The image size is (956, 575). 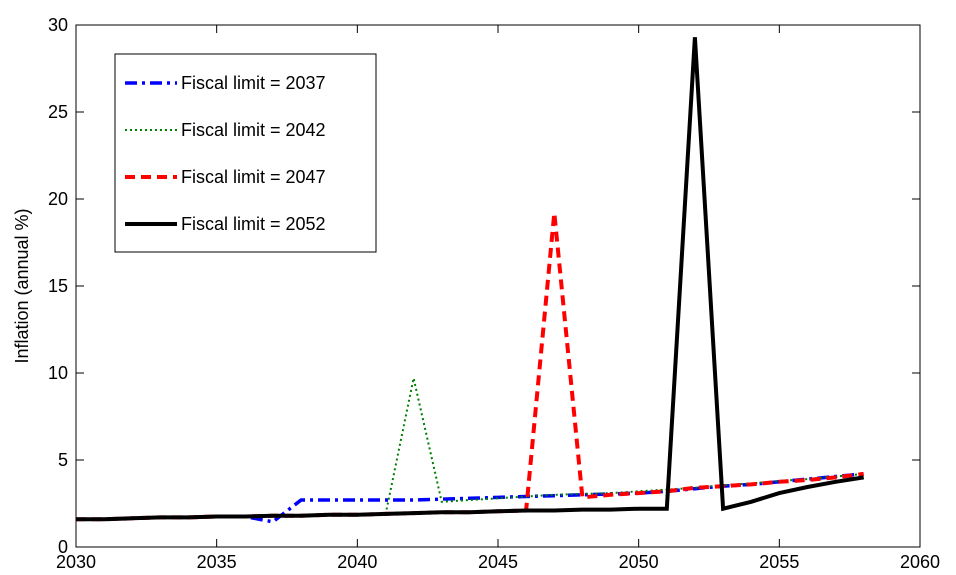 What do you see at coordinates (63, 460) in the screenshot?
I see `y-tick-label: 5` at bounding box center [63, 460].